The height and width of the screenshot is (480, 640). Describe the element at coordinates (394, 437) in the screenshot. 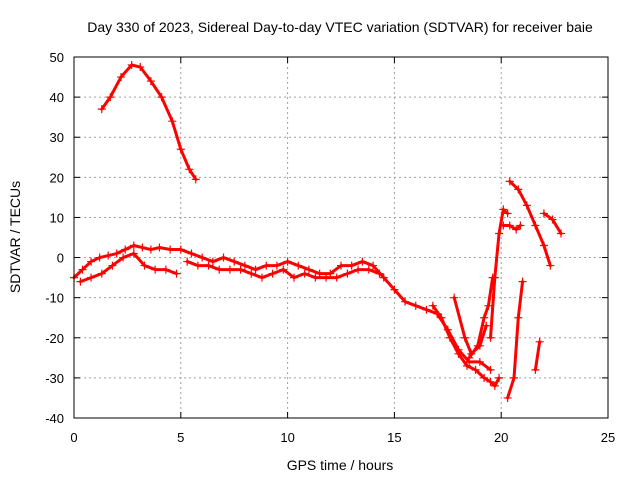

I see `x-tick-label: 15` at that location.